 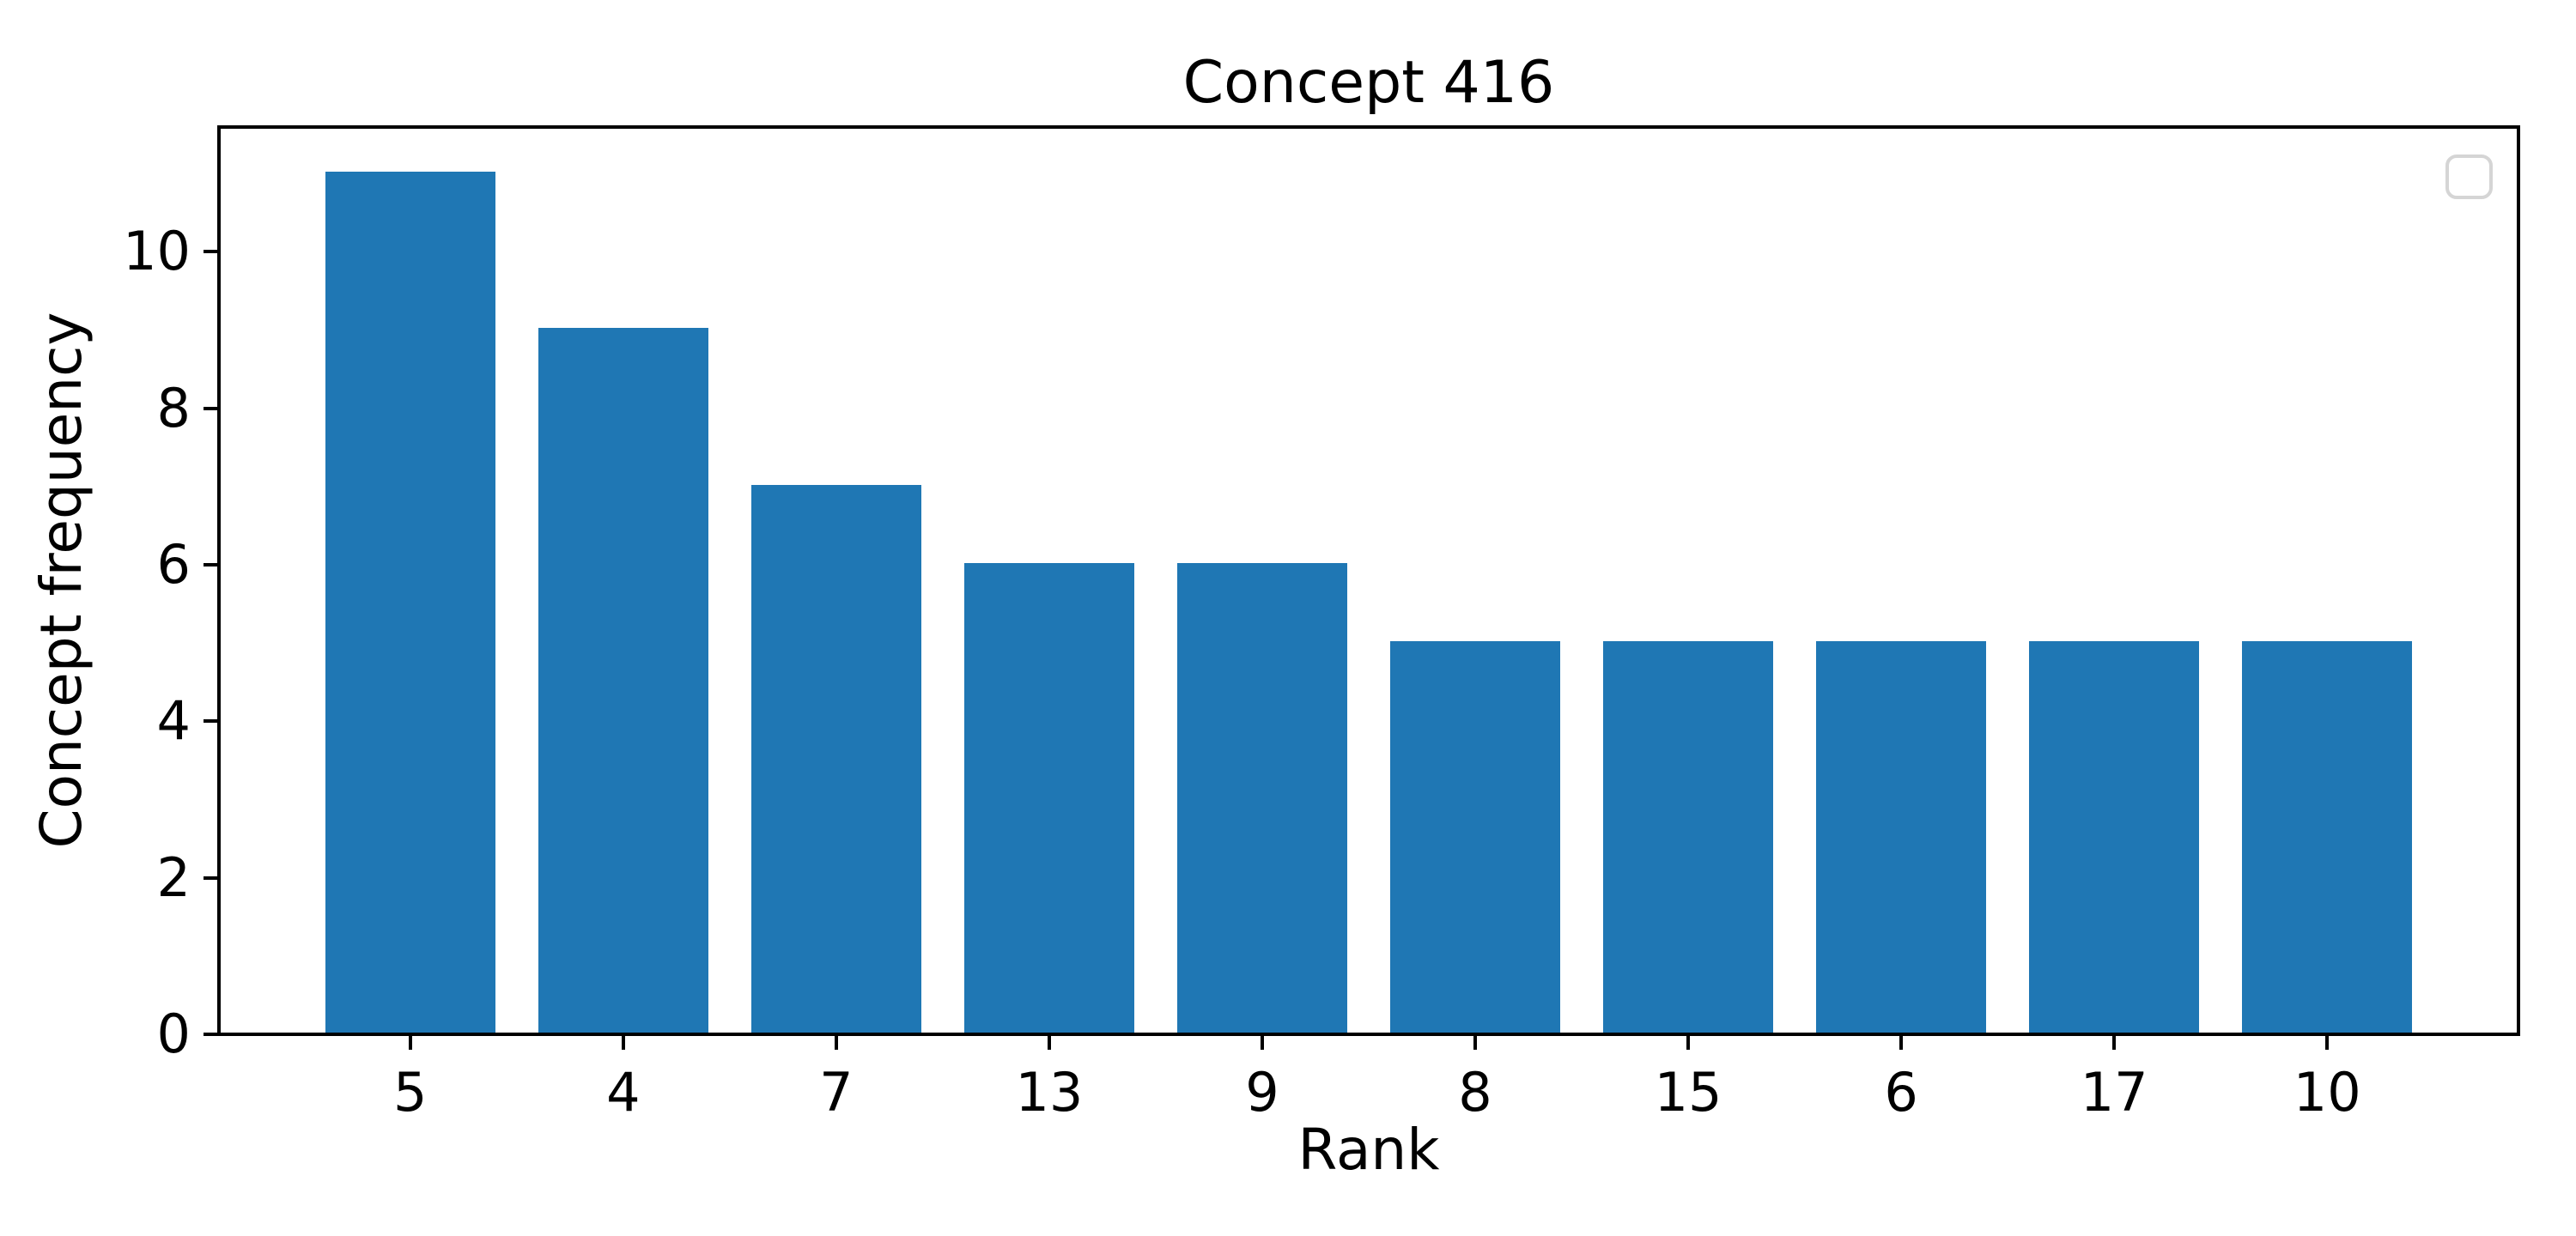 I want to click on x-tick-label: 8, so click(x=1475, y=1092).